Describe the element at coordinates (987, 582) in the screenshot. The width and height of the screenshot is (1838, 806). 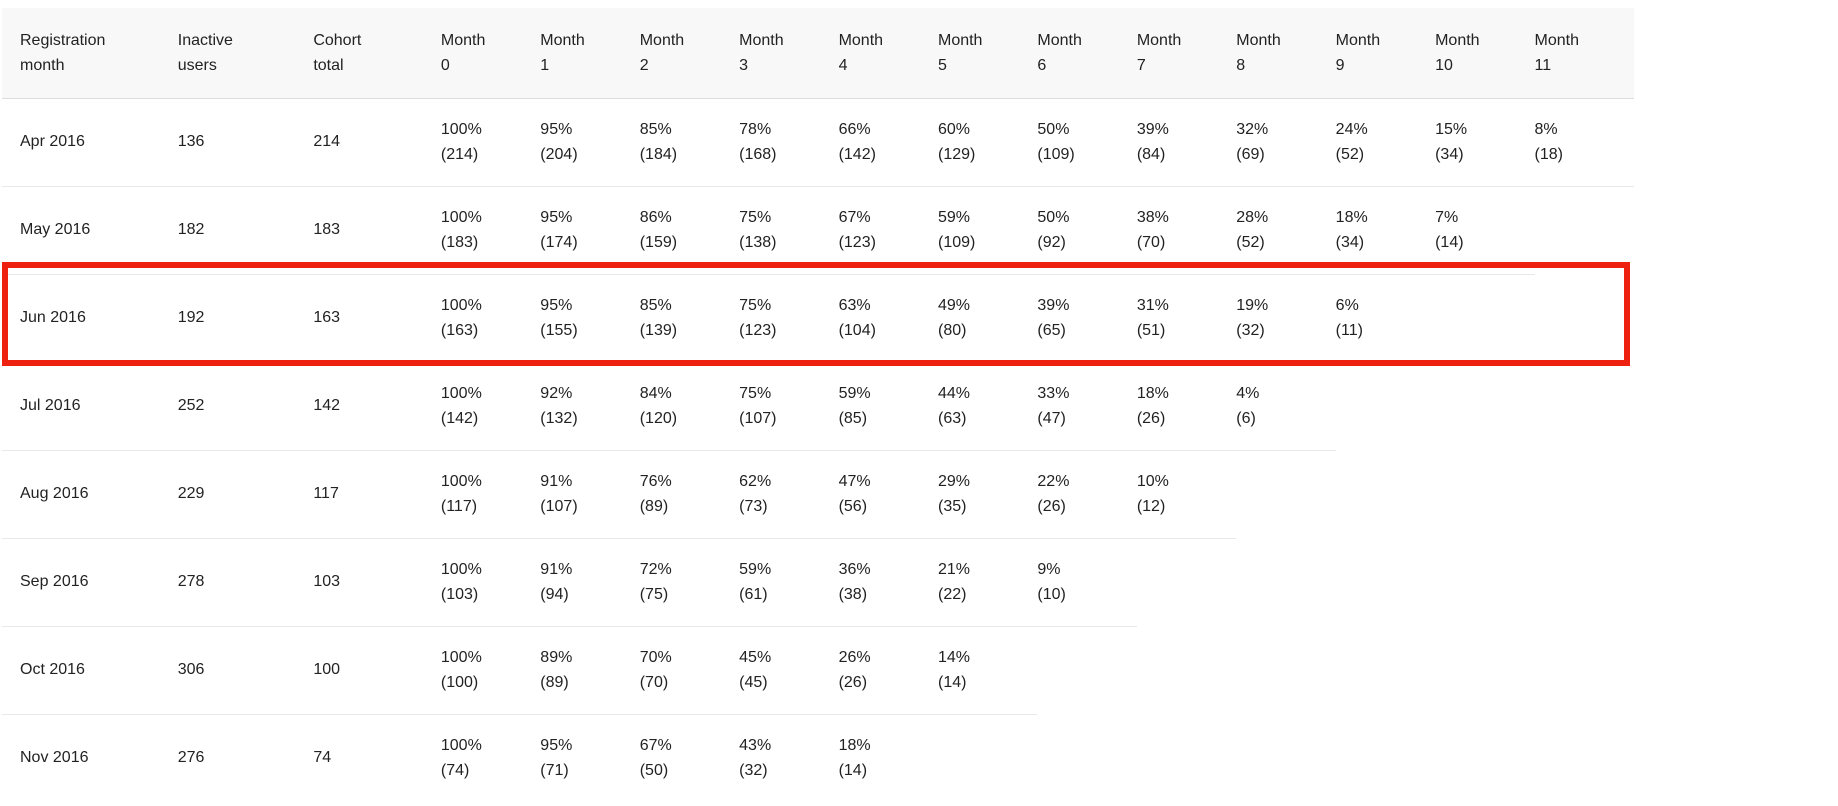
I see `cell-month-5: 21% (22)` at that location.